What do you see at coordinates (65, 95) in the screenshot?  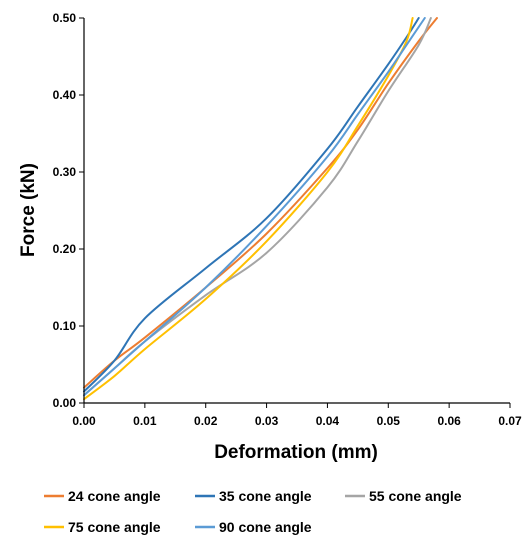 I see `y-tick-label: 0.40` at bounding box center [65, 95].